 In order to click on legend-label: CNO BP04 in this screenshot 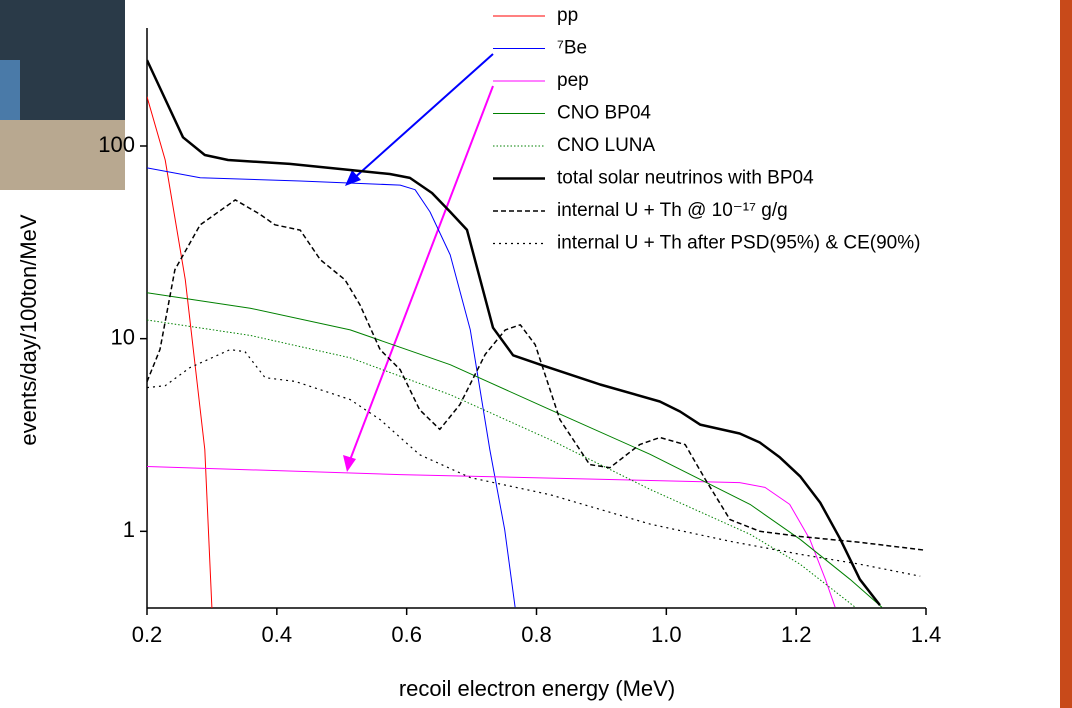, I will do `click(604, 113)`.